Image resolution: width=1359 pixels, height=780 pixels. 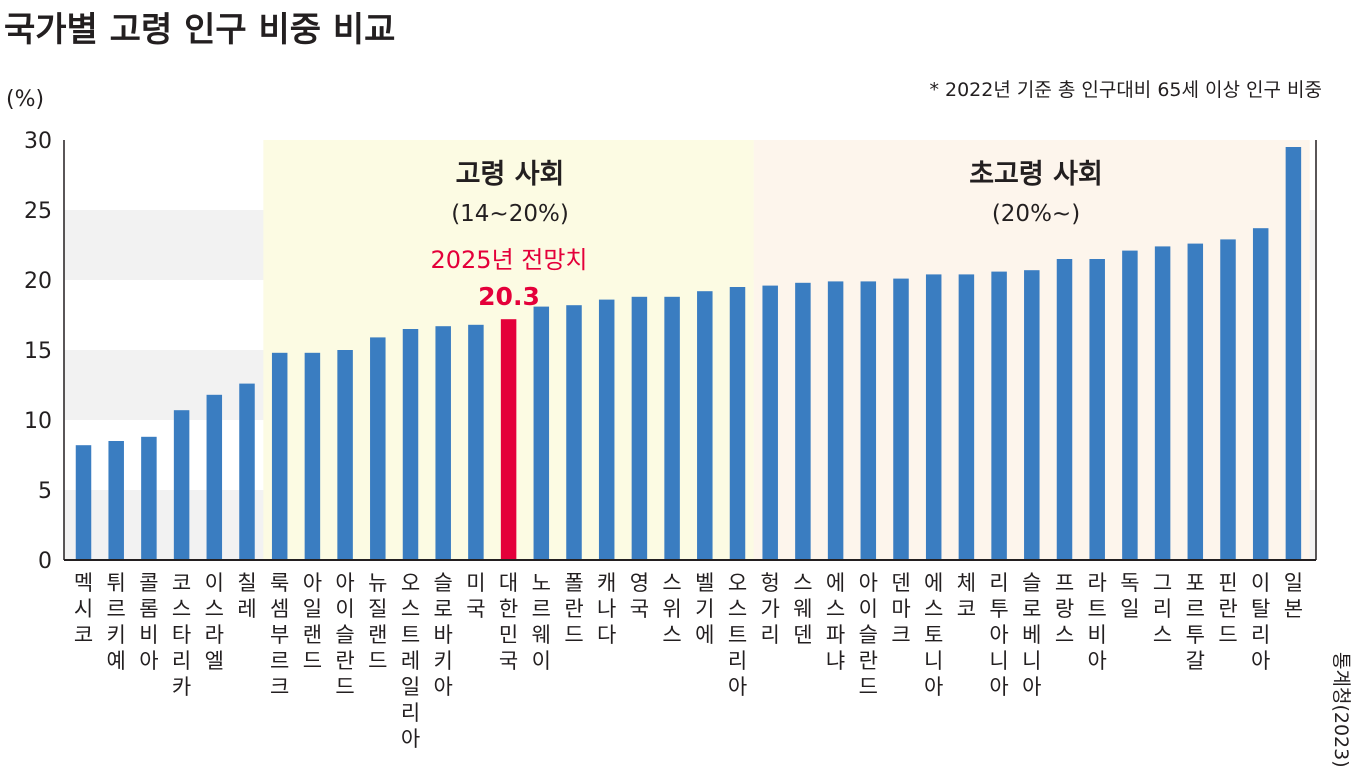 I want to click on y-tick-30: 30, so click(x=38, y=141).